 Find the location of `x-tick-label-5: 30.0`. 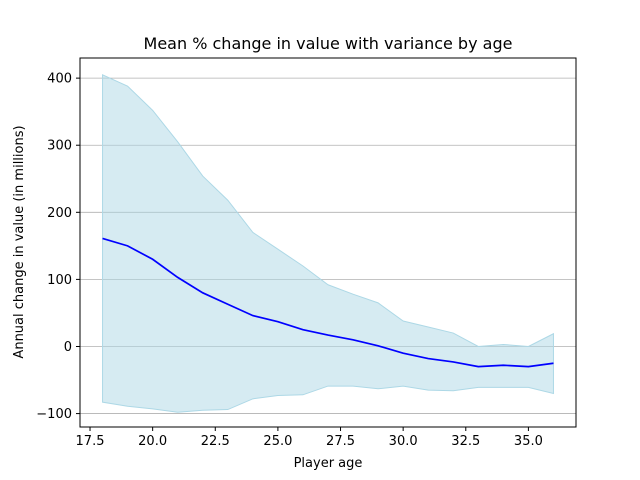

x-tick-label-5: 30.0 is located at coordinates (403, 441).